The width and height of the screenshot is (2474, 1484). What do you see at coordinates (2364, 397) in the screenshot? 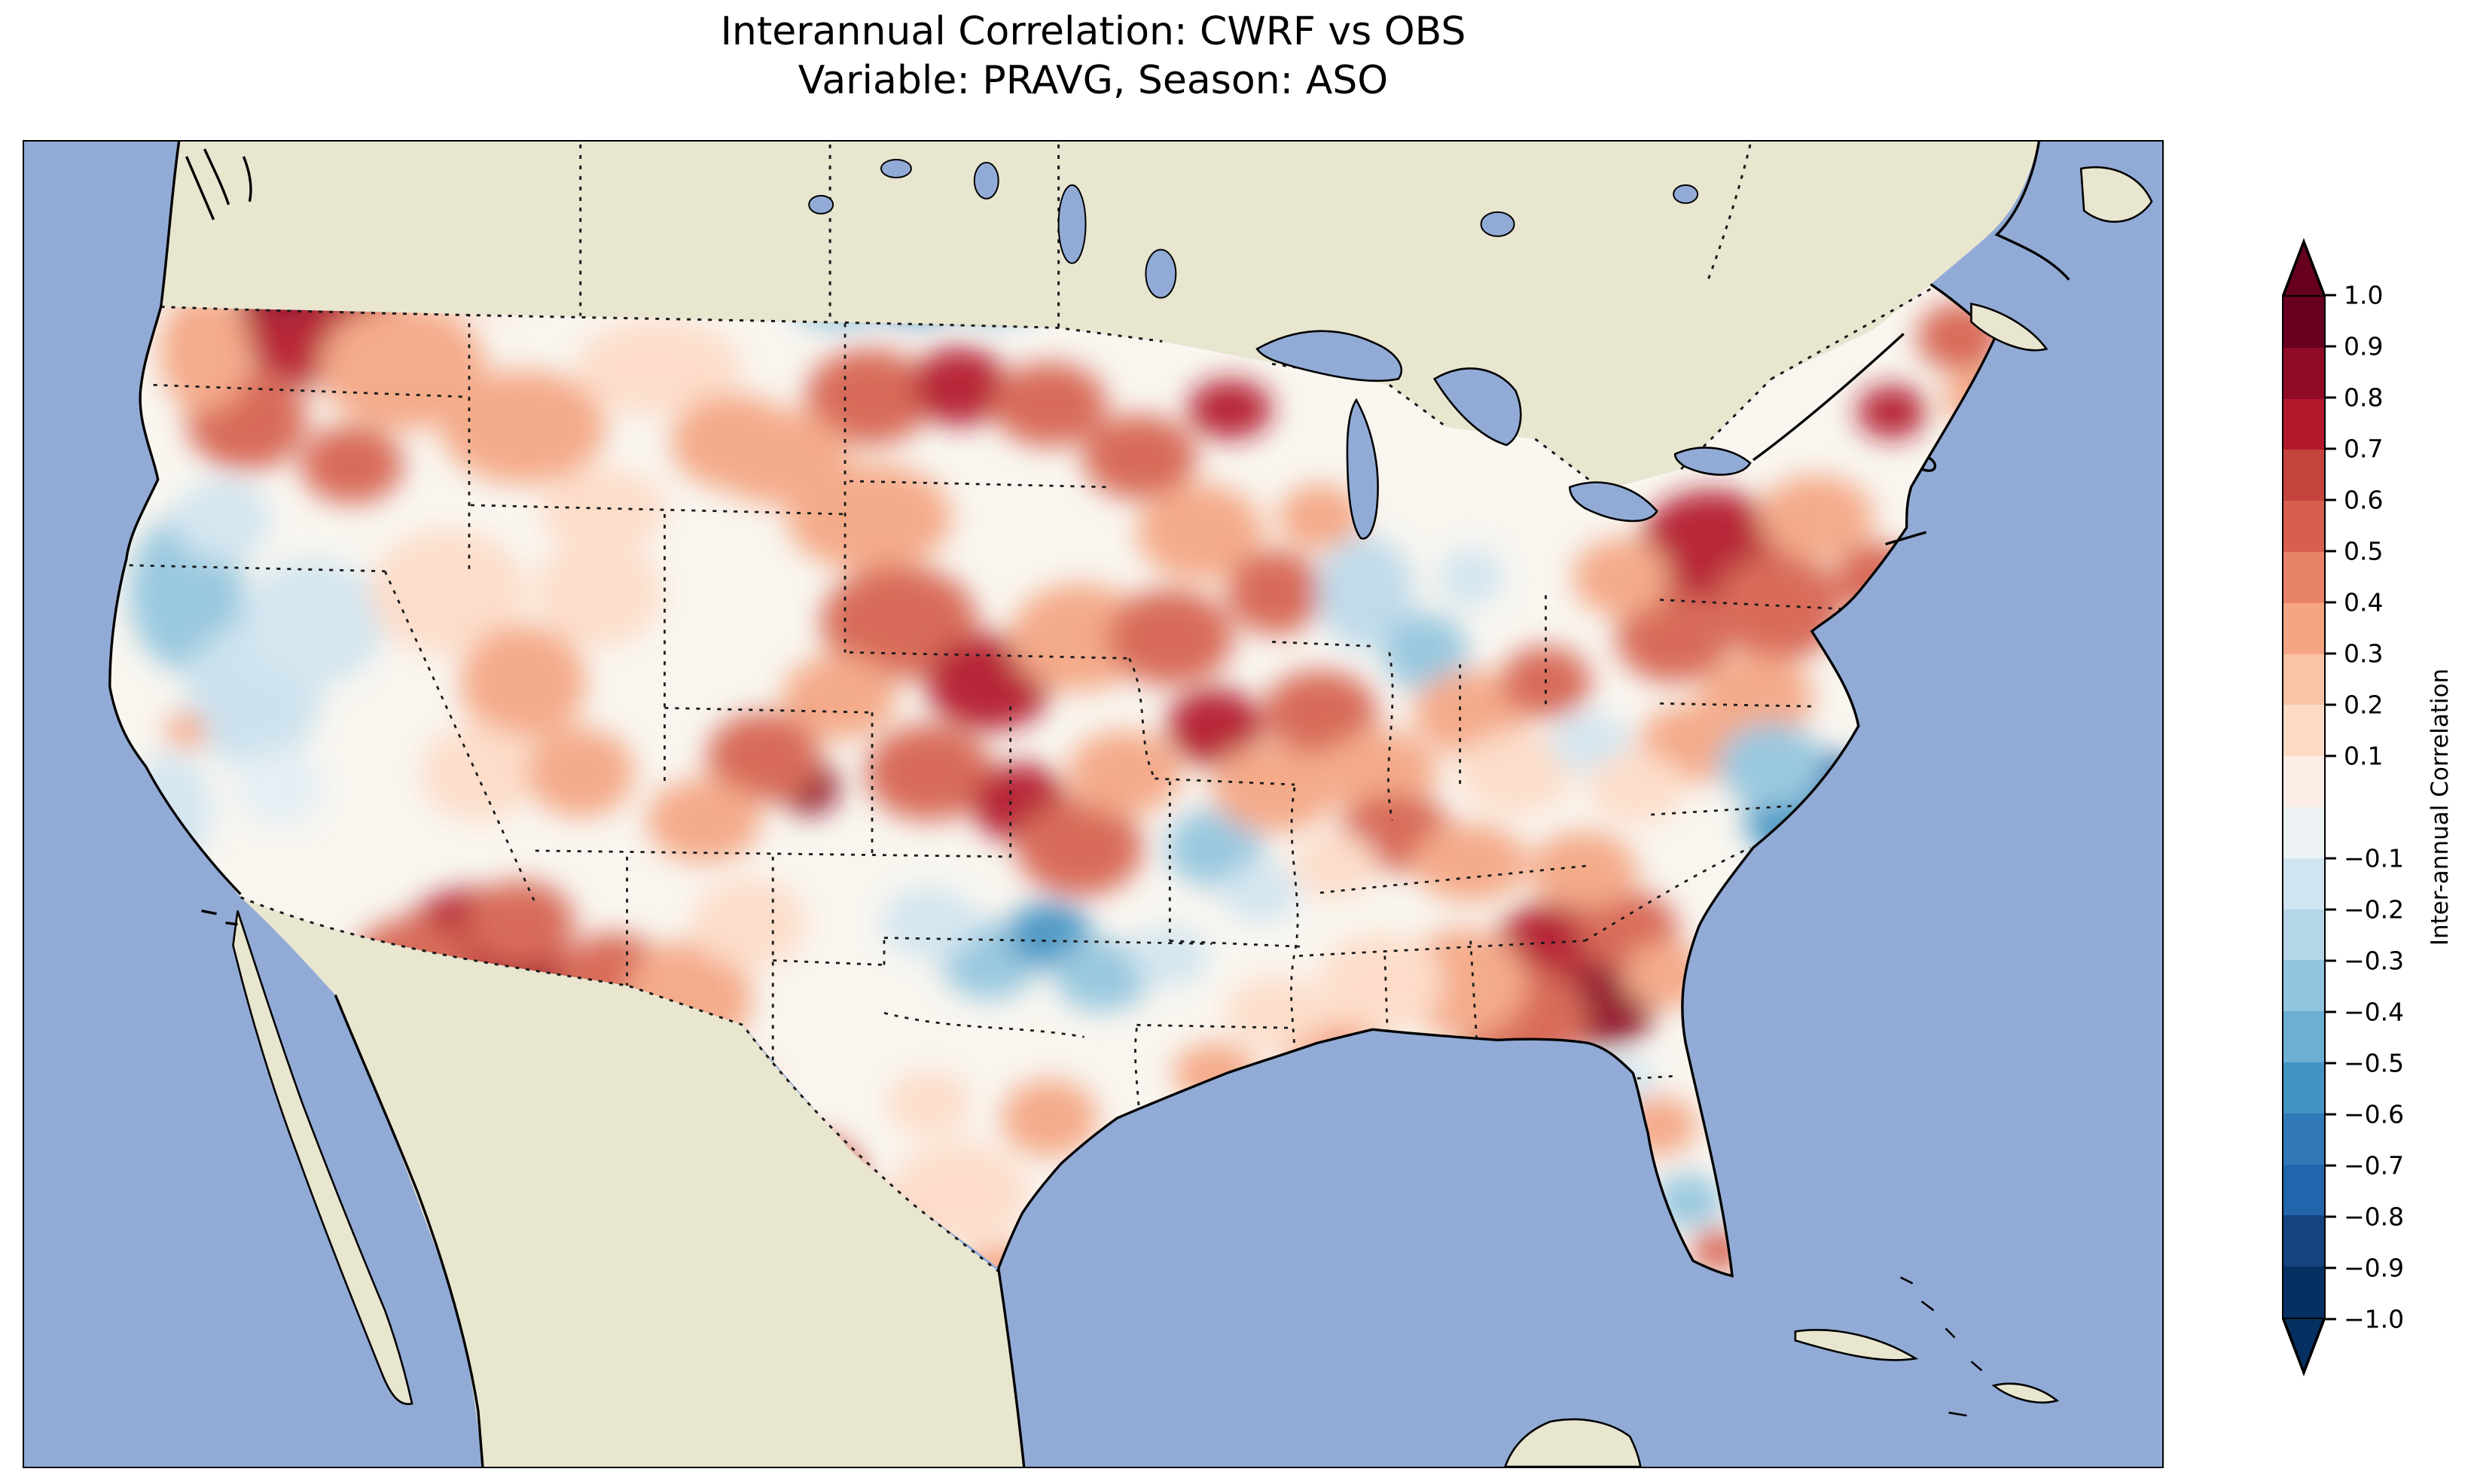
I see `colorbar-tick-label: 0.8` at bounding box center [2364, 397].